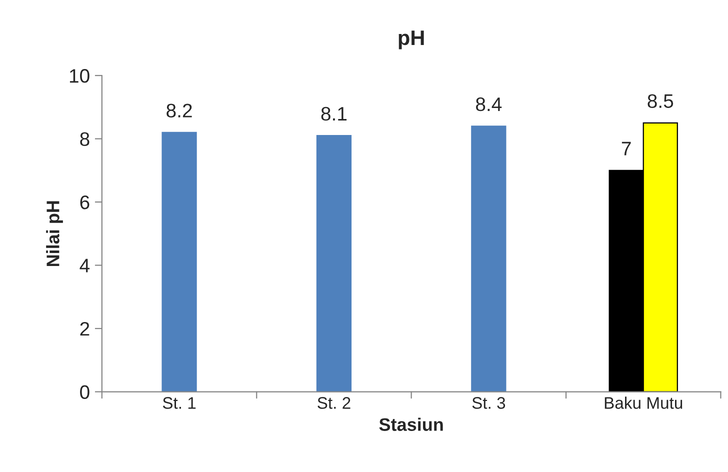 This screenshot has height=472, width=728. I want to click on x-tick-label: St. 1, so click(179, 403).